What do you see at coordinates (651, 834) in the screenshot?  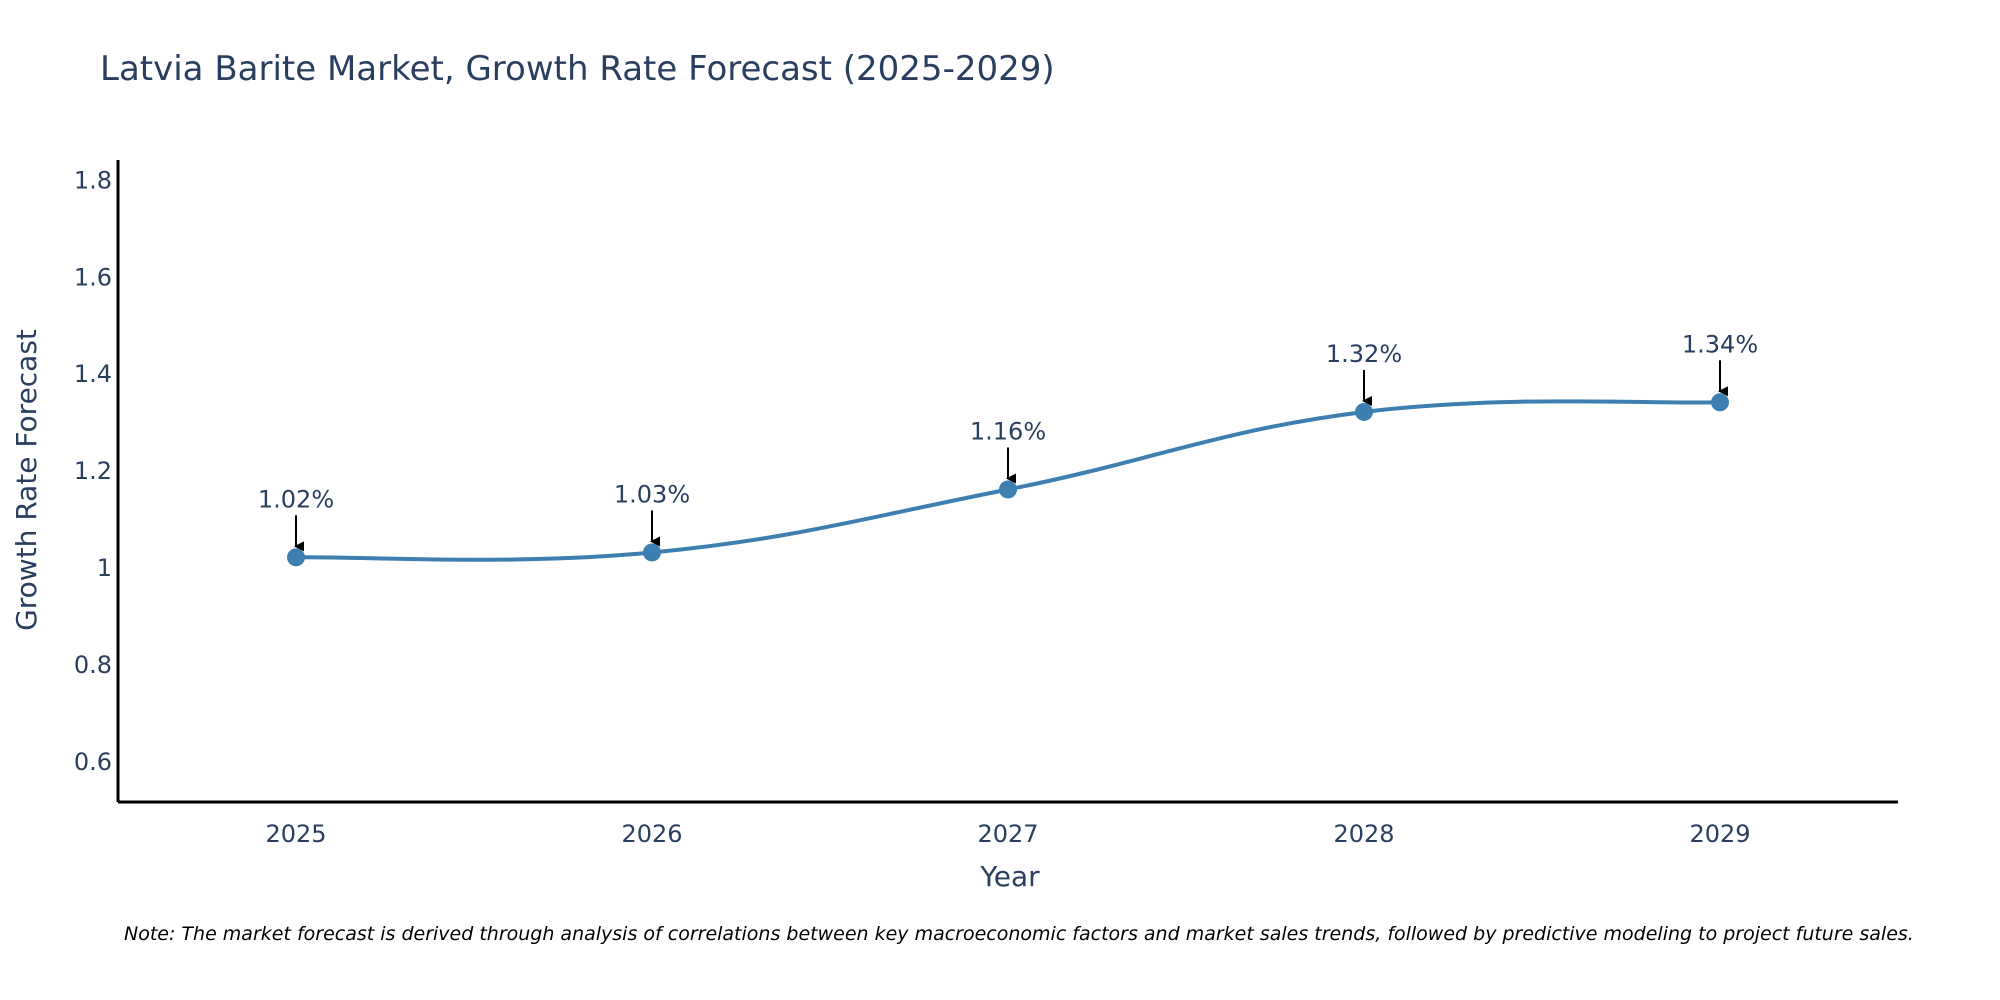 I see `x-tick-label: 2026` at bounding box center [651, 834].